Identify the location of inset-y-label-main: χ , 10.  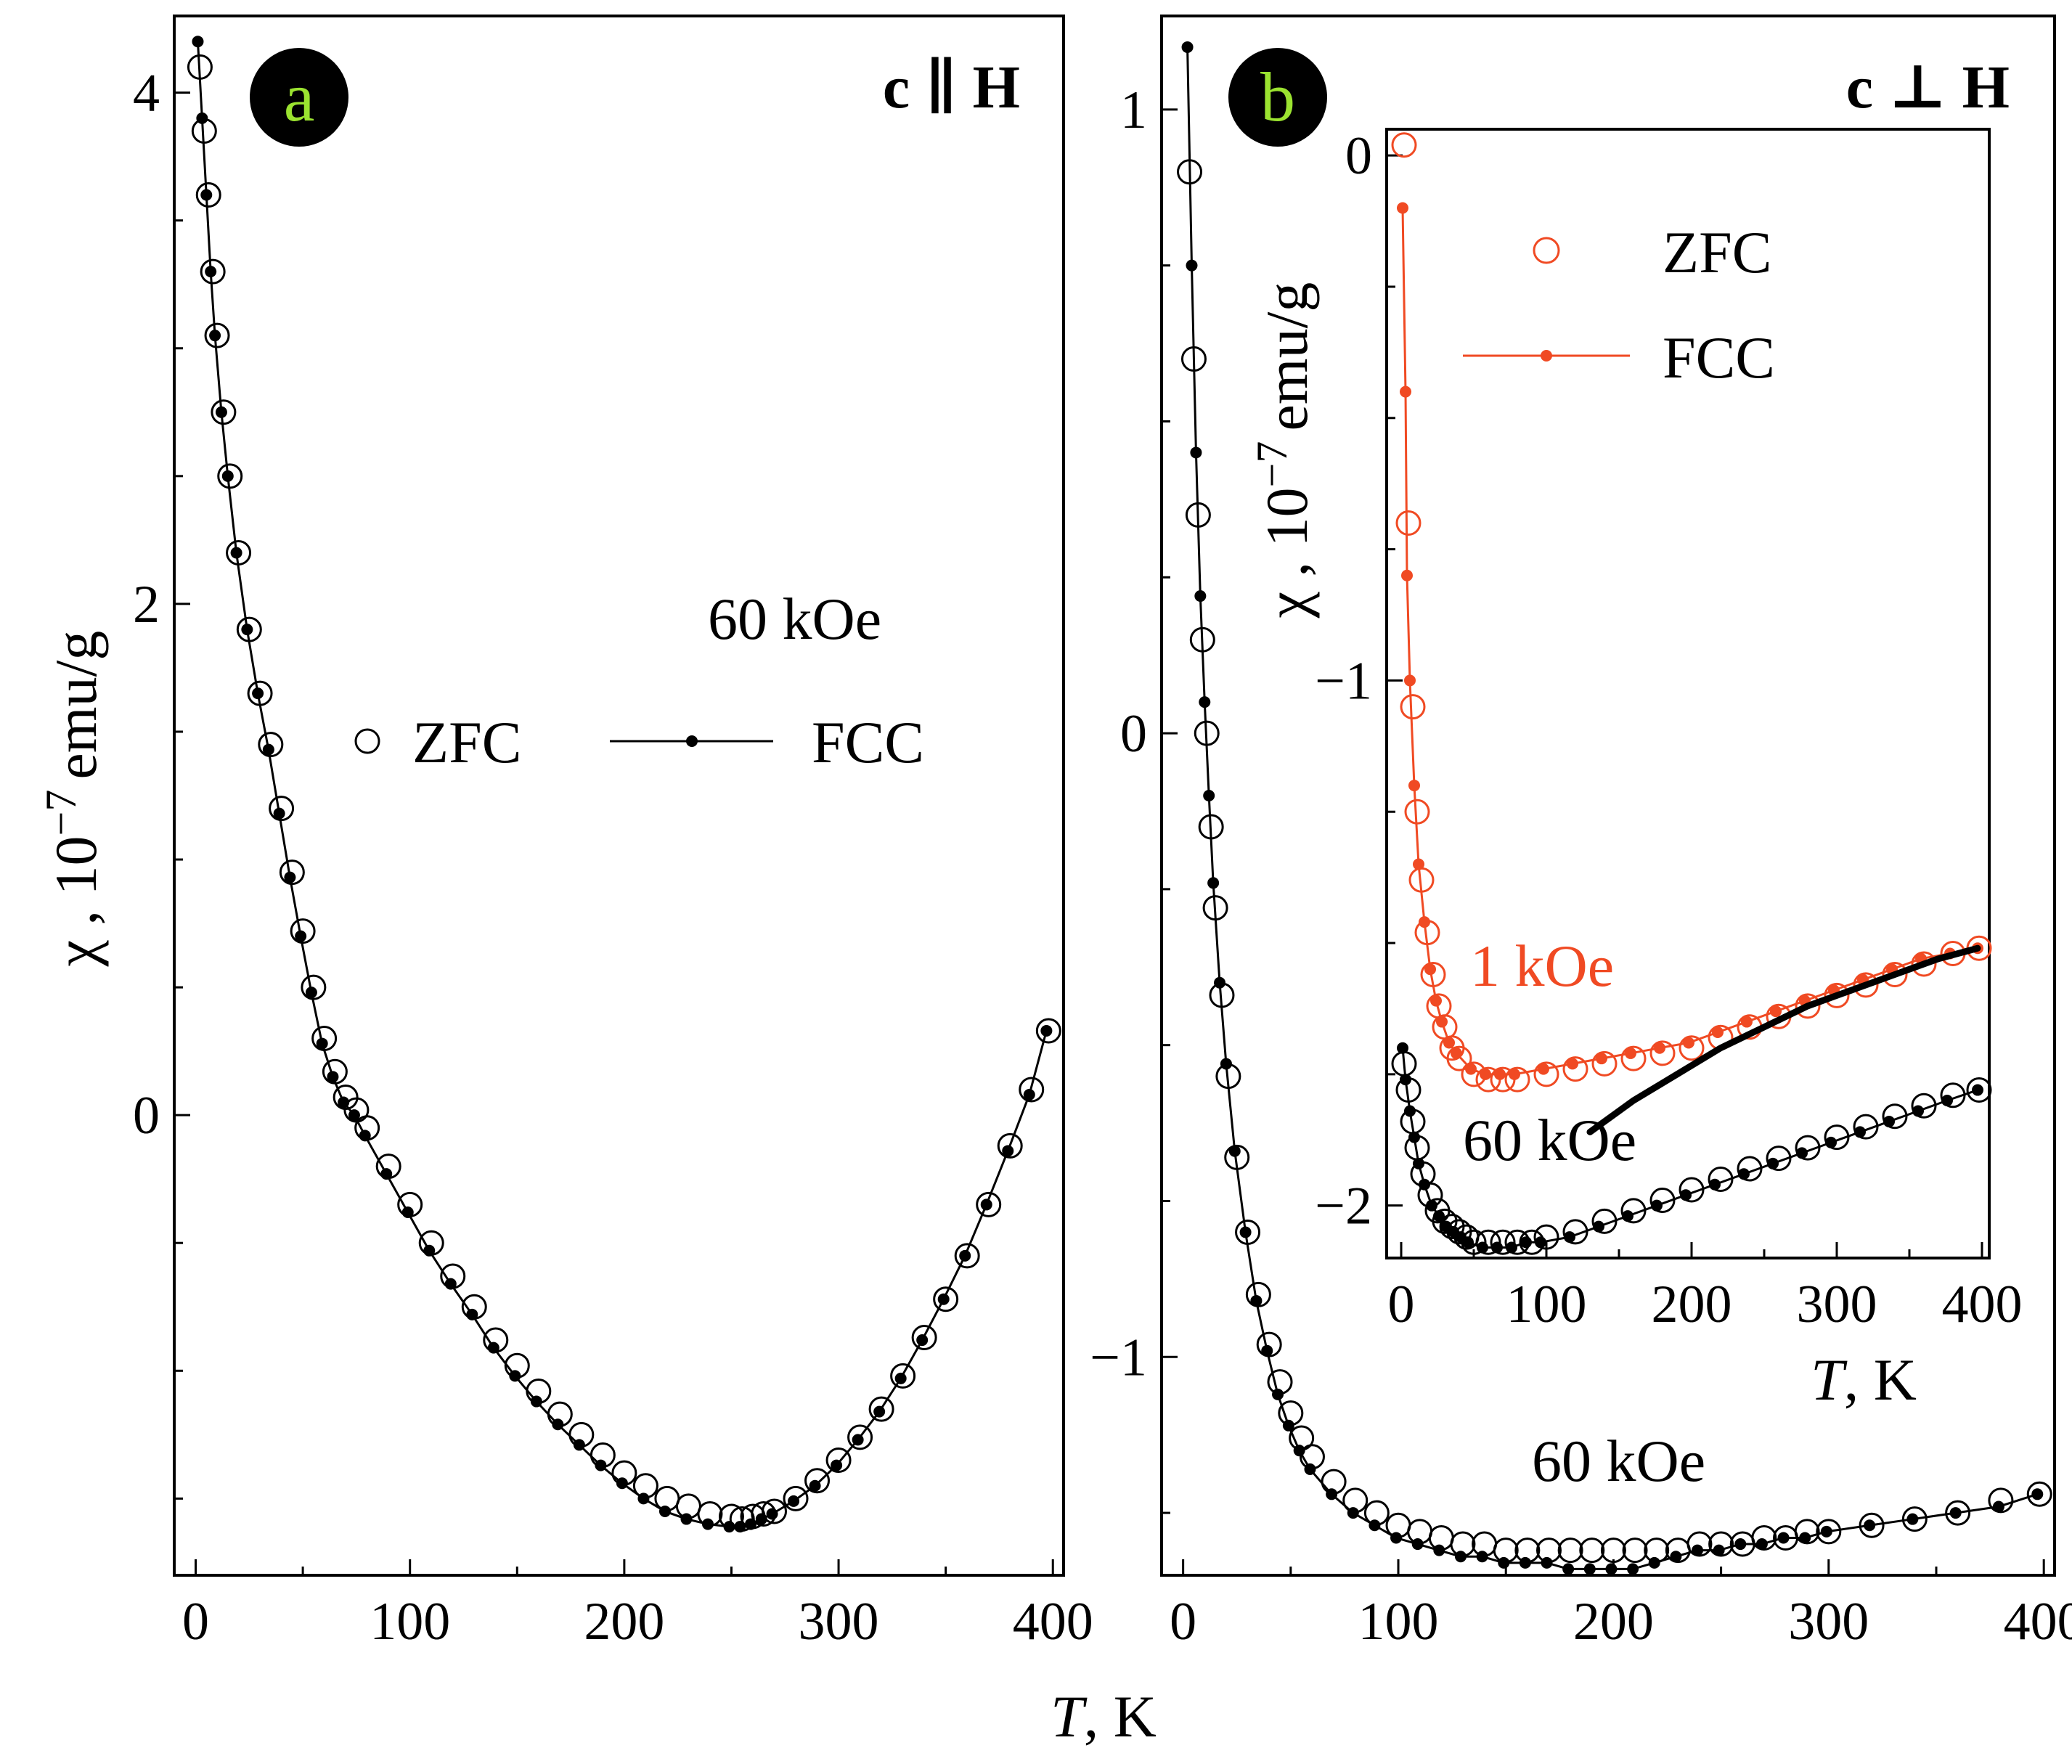
(1287, 553).